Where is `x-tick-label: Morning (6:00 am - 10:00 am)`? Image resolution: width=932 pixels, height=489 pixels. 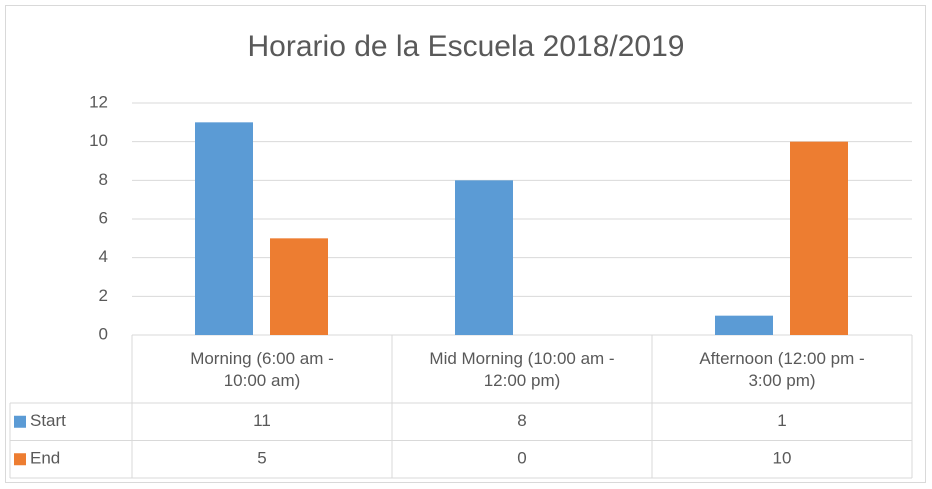
x-tick-label: Morning (6:00 am - 10:00 am) is located at coordinates (262, 369).